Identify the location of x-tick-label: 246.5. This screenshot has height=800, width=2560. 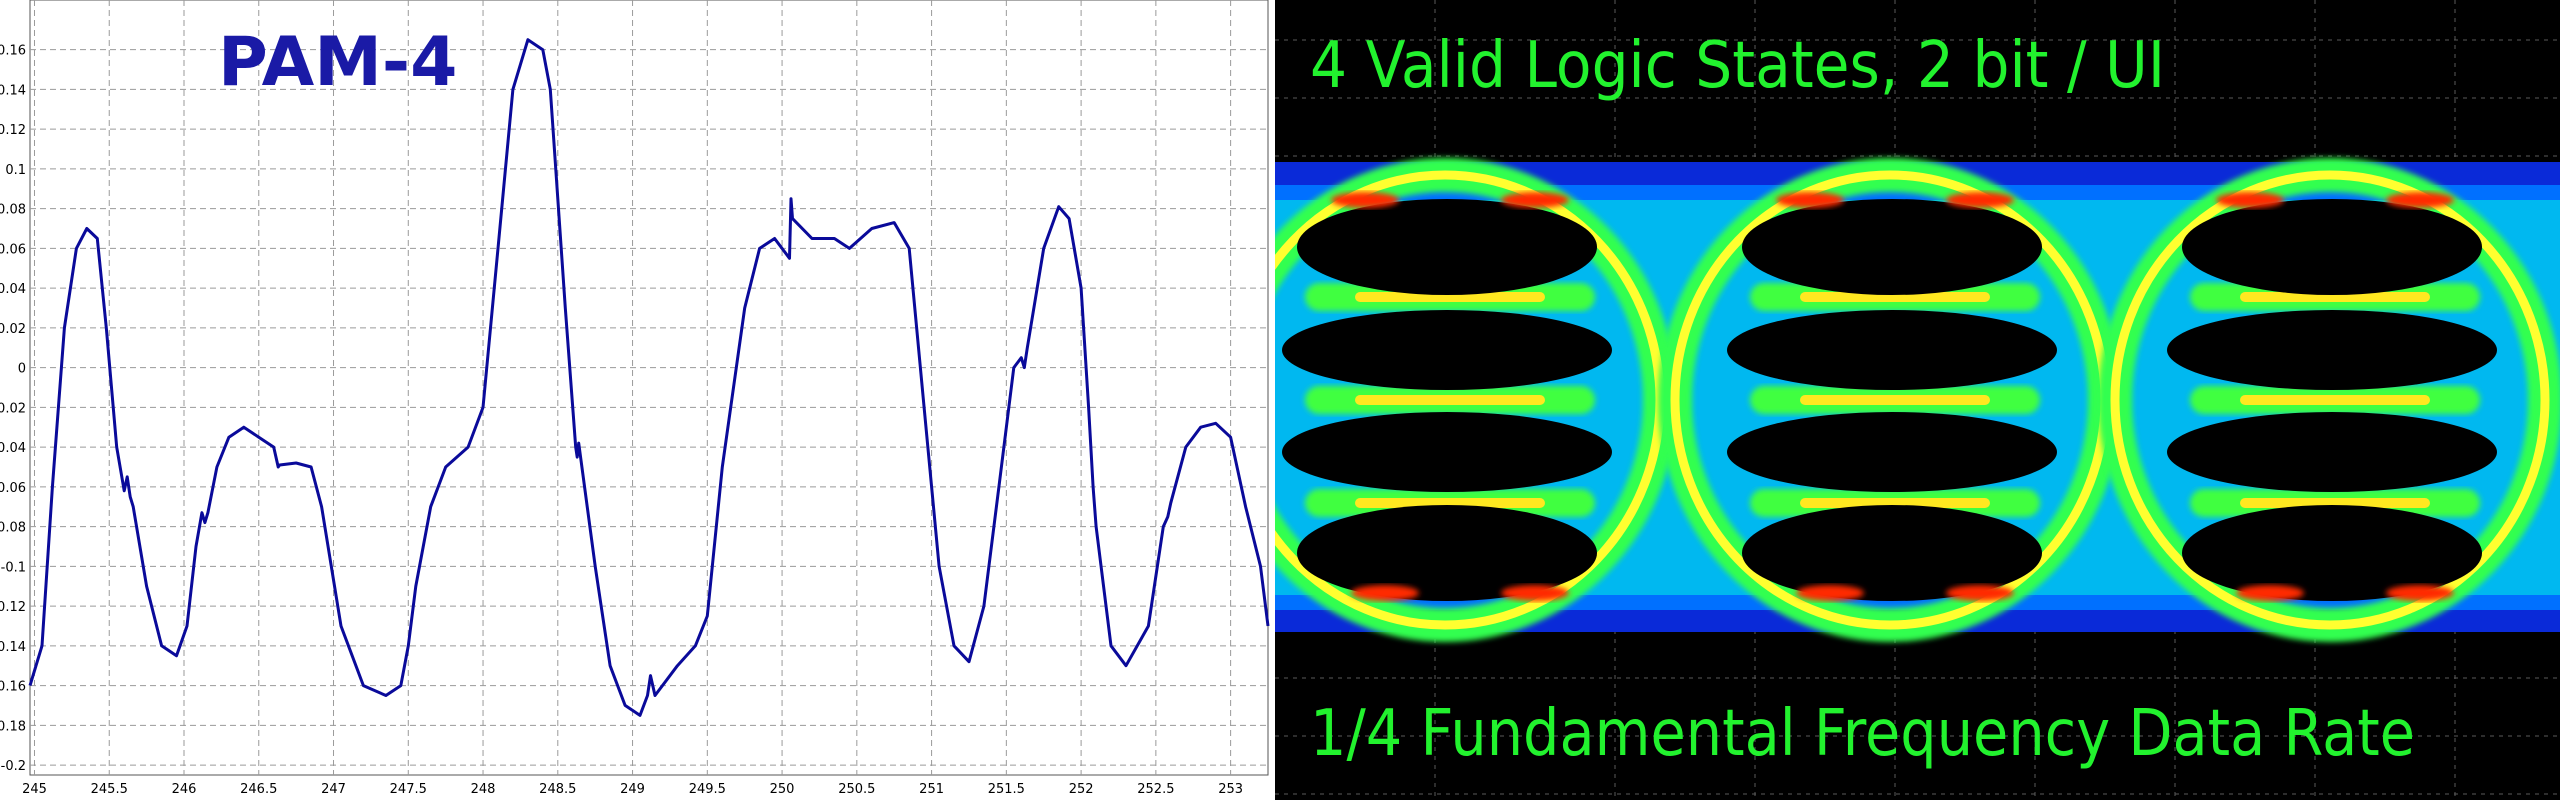
(258, 789).